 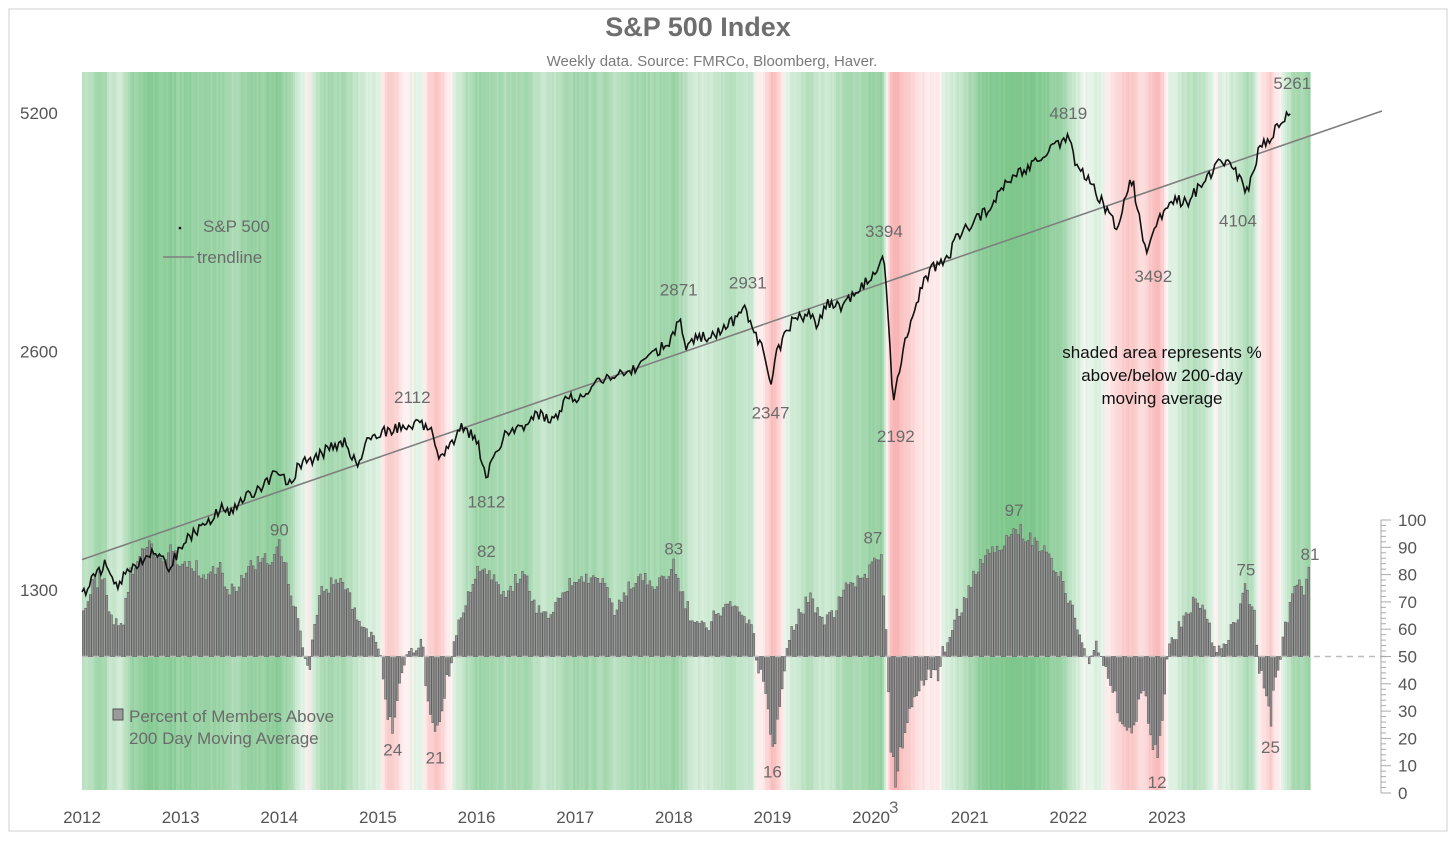 What do you see at coordinates (1238, 220) in the screenshot?
I see `price-annotation: 4104` at bounding box center [1238, 220].